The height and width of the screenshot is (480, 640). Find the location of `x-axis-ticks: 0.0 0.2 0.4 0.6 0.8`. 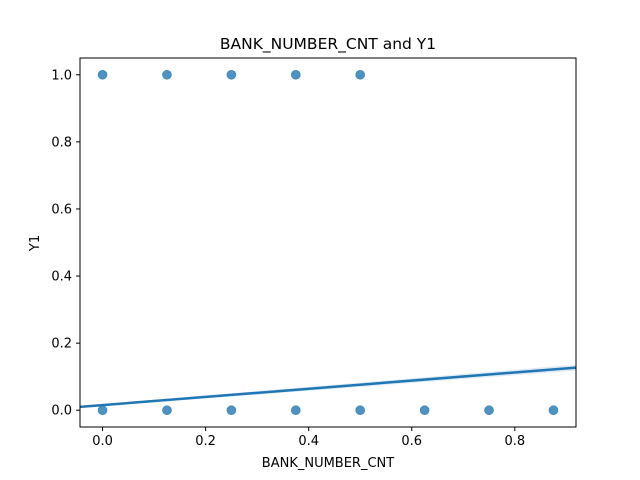

x-axis-ticks: 0.0 0.2 0.4 0.6 0.8 is located at coordinates (308, 438).